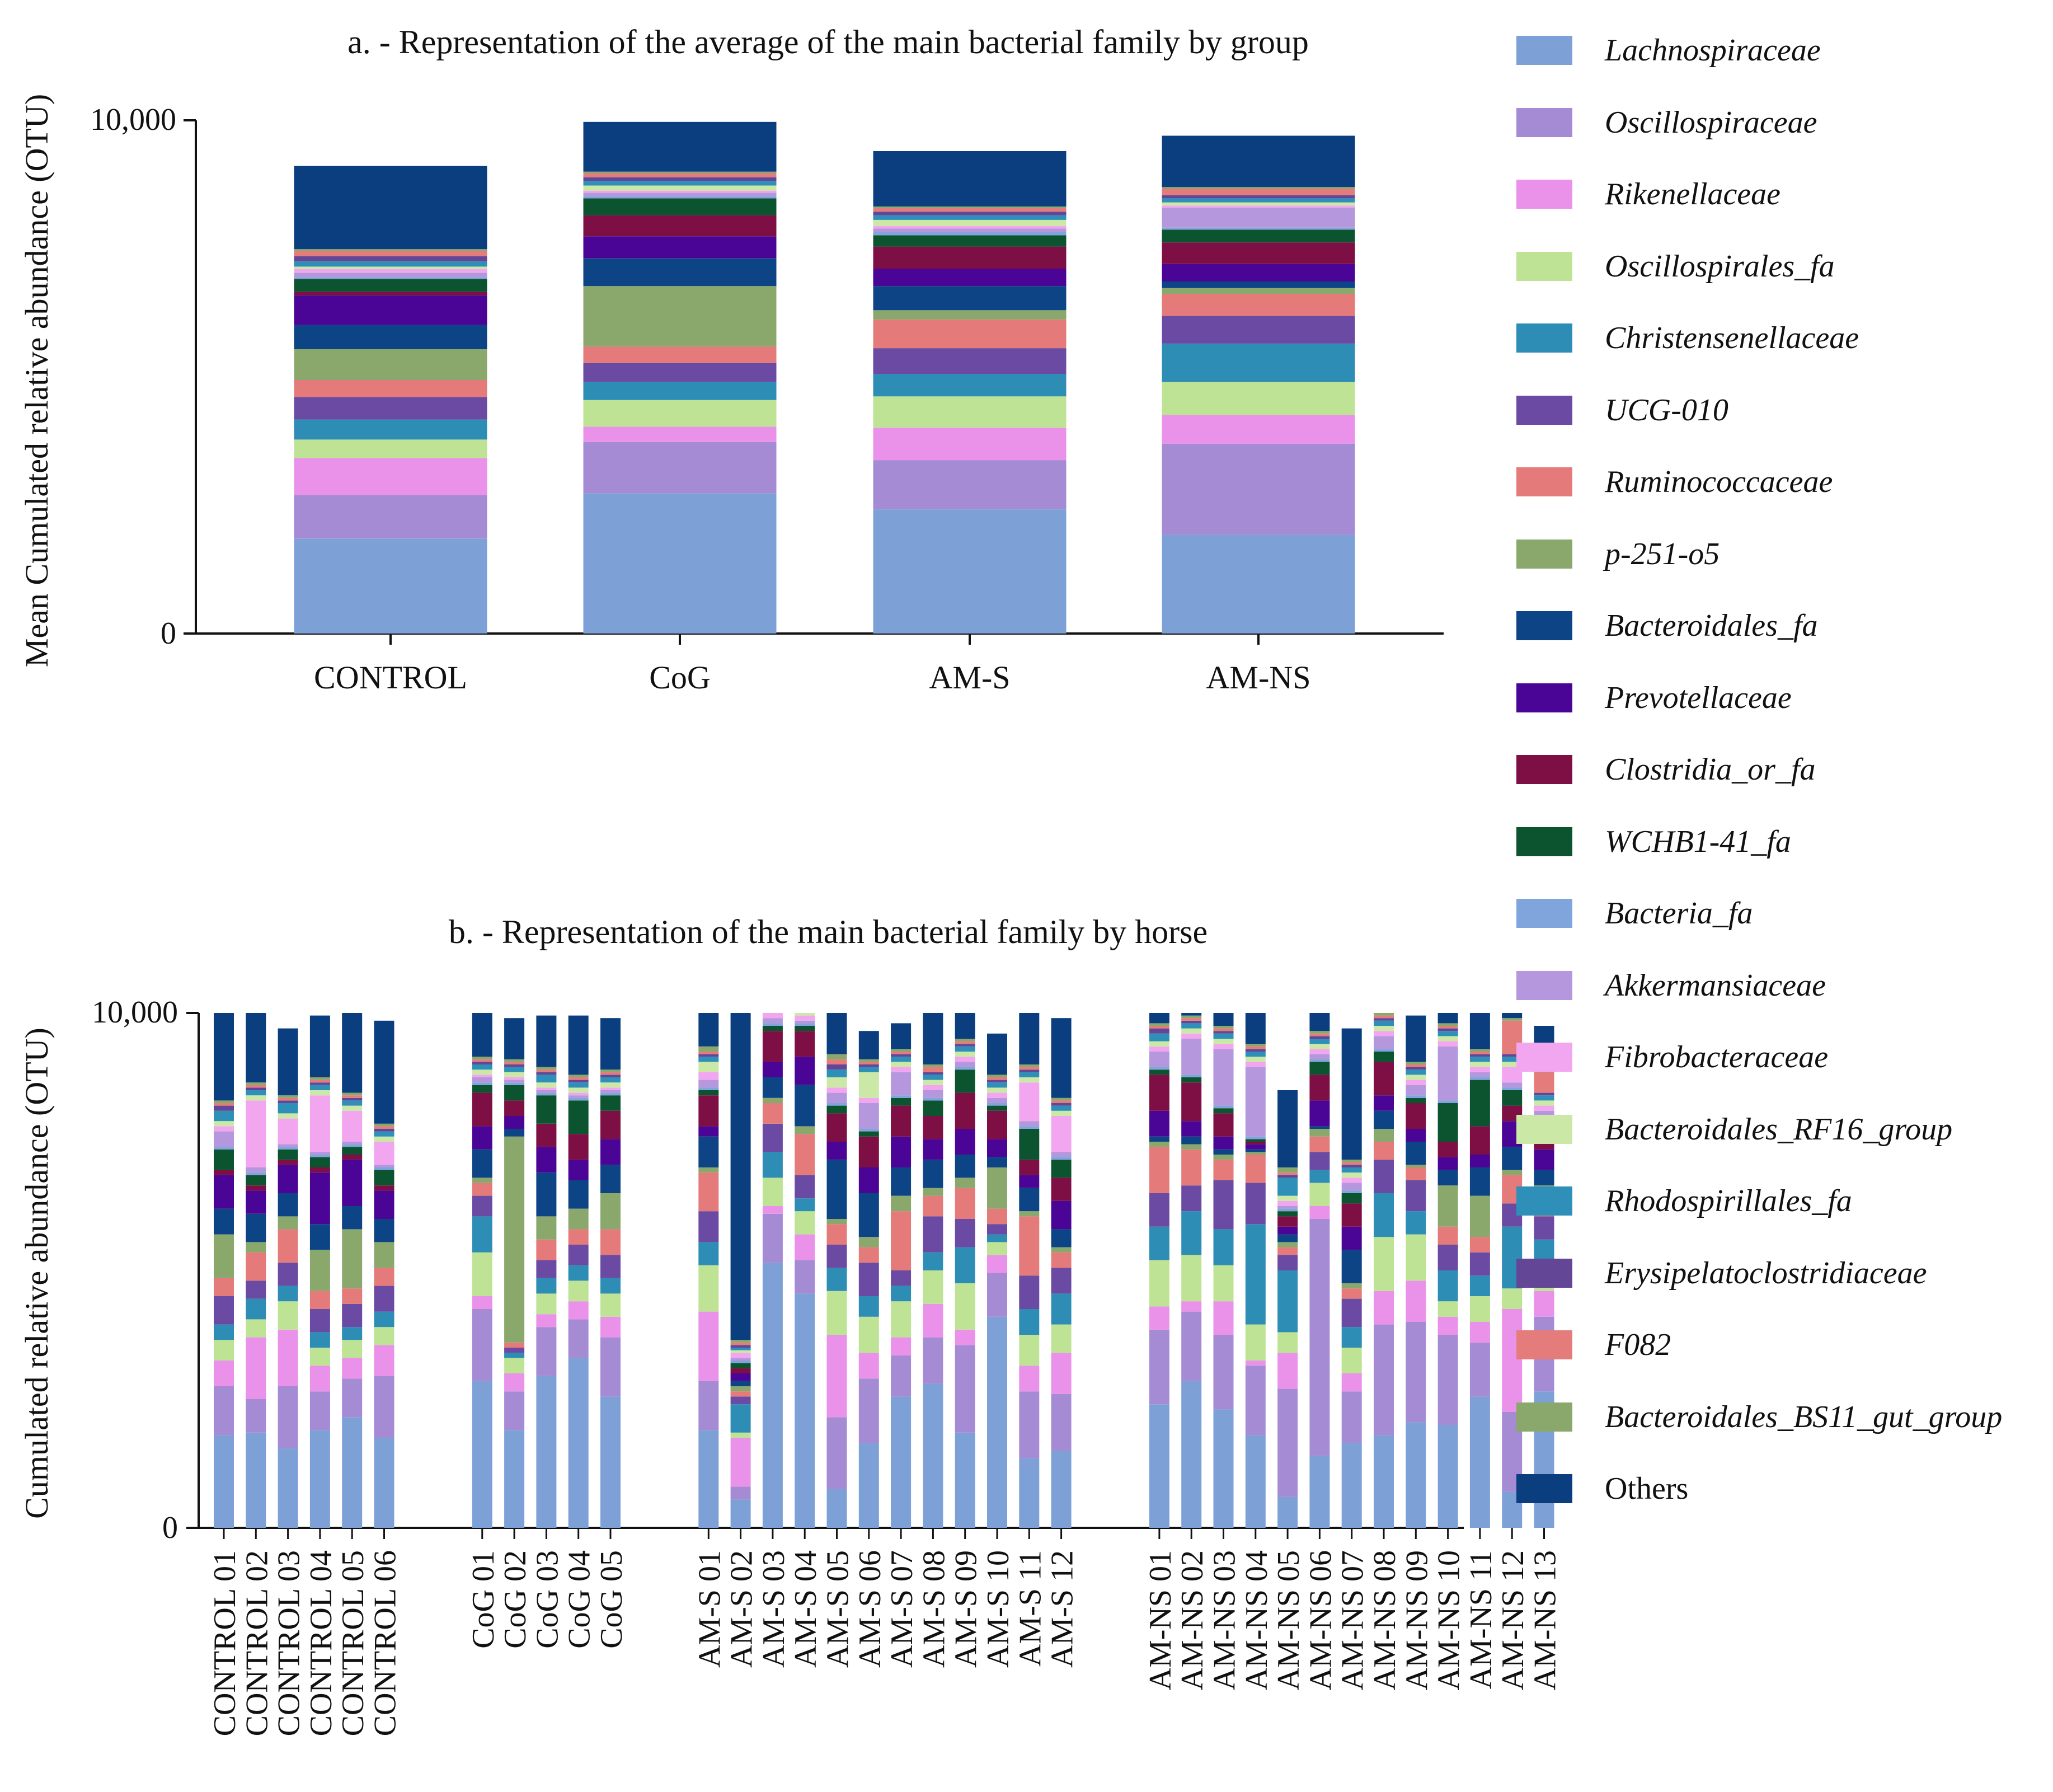 This screenshot has width=2053, height=1792. Describe the element at coordinates (1384, 1017) in the screenshot. I see `panel-b-bar-am-ns-08-f082` at that location.